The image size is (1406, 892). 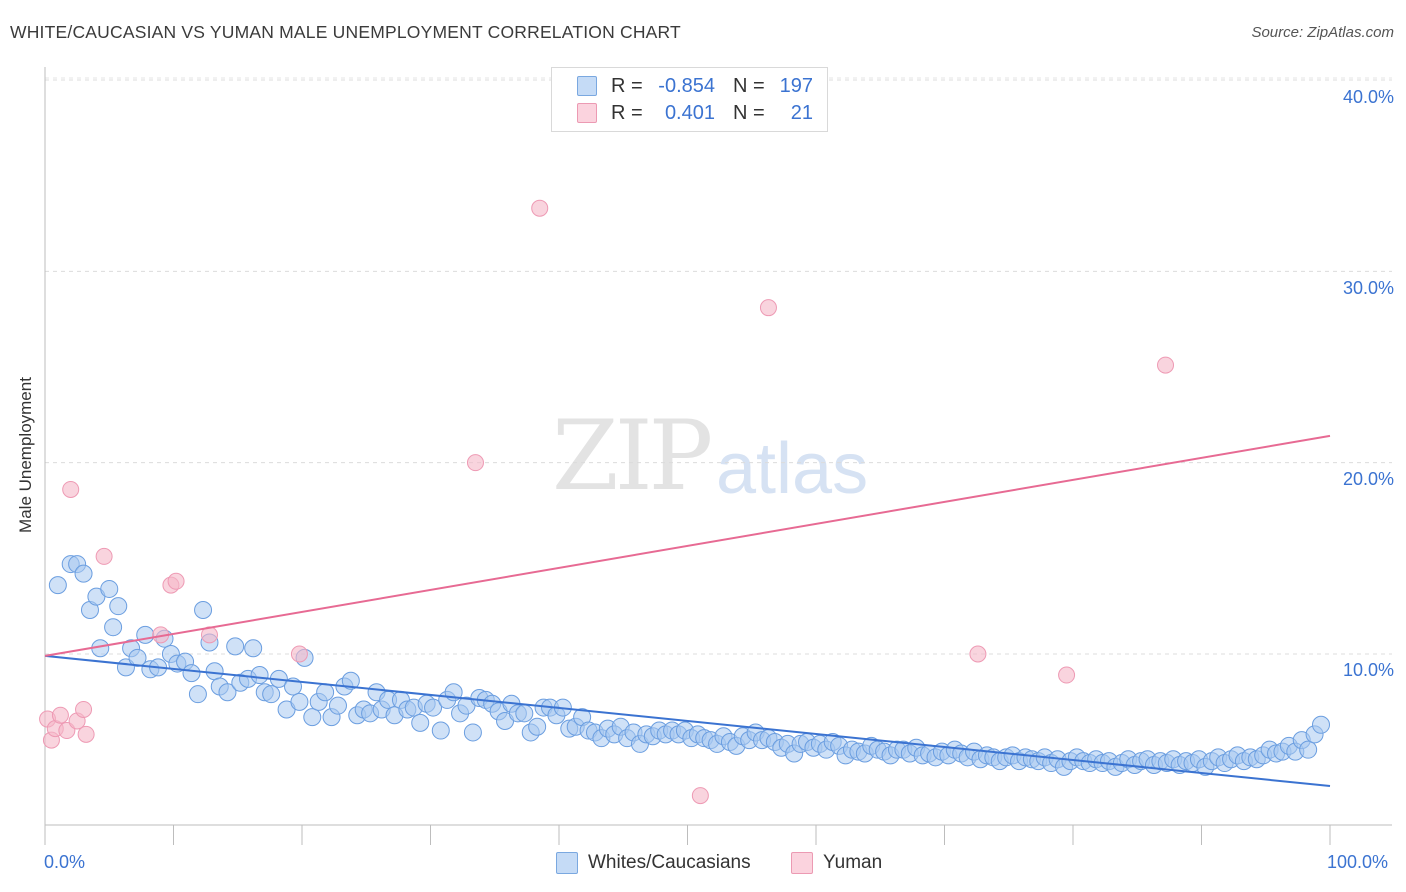 I want to click on series-legend: Whites/Caucasians Yuman, so click(x=703, y=865).